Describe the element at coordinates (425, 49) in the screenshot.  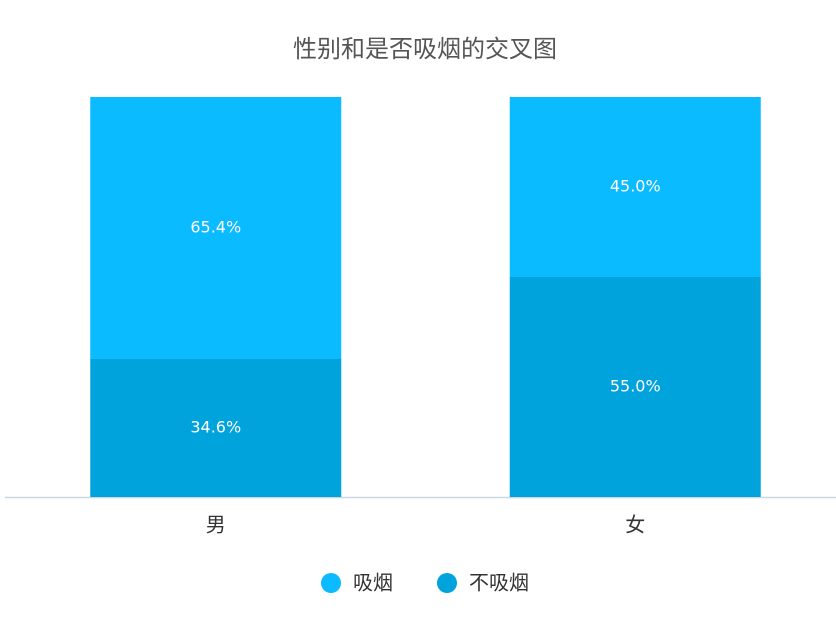
I see `chart-title: 性别和是否吸烟的交叉图` at that location.